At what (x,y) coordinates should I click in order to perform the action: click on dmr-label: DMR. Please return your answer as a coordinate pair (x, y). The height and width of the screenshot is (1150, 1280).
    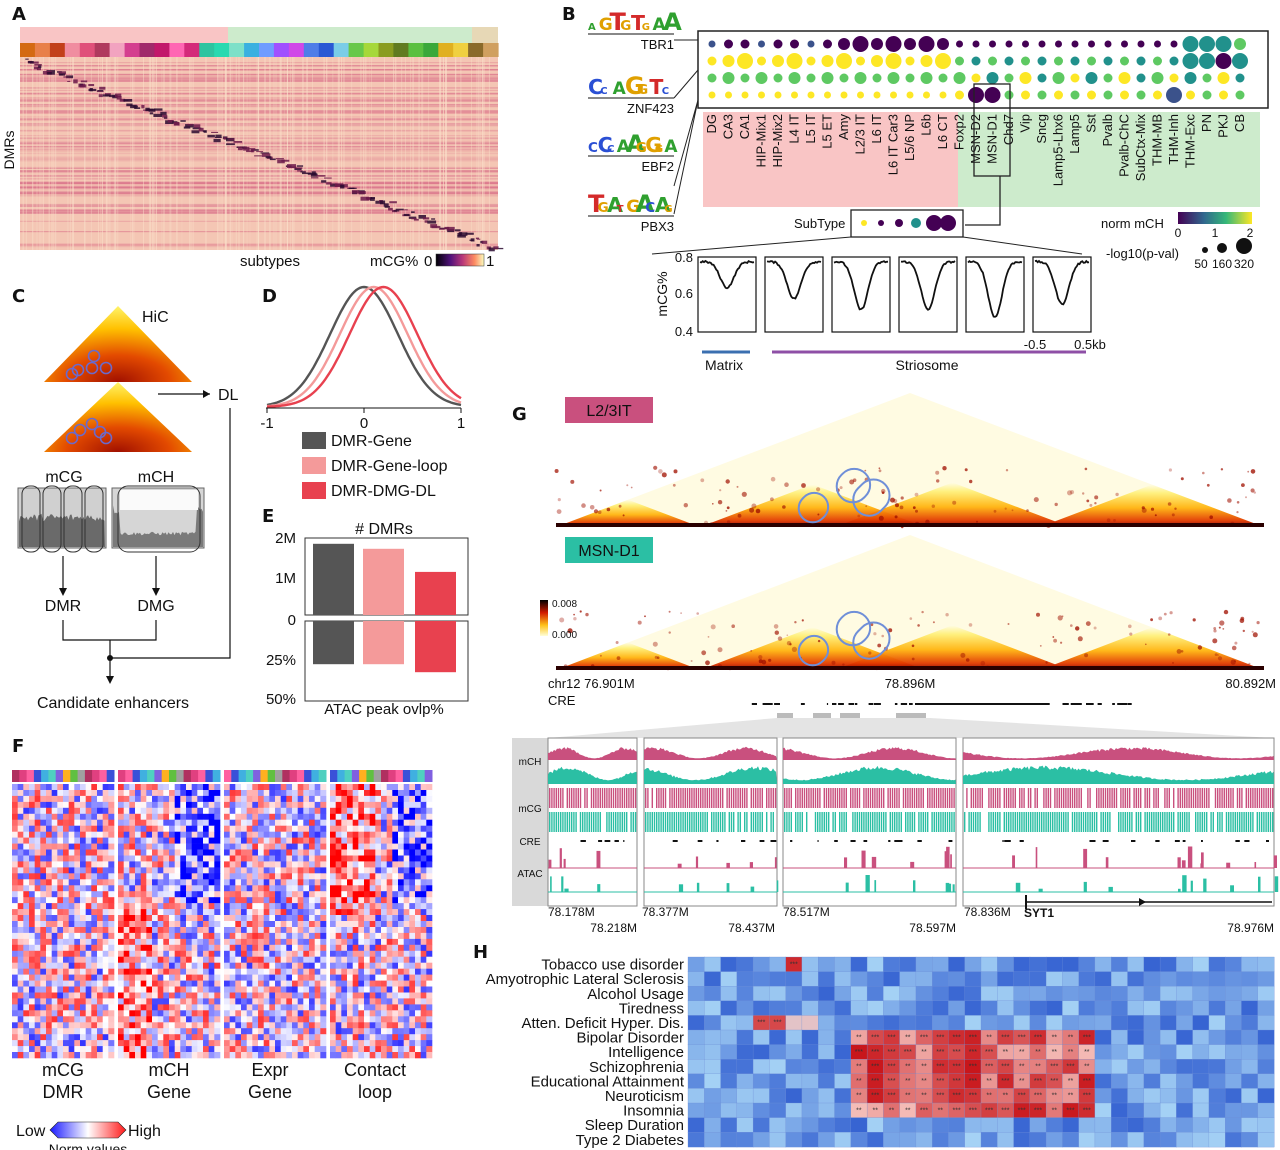
    Looking at the image, I should click on (63, 606).